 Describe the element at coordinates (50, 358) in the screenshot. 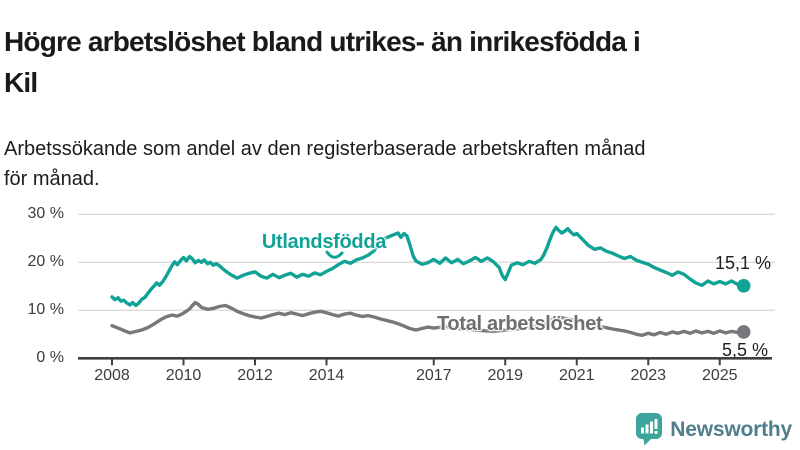

I see `y-axis-label: 0 %` at that location.